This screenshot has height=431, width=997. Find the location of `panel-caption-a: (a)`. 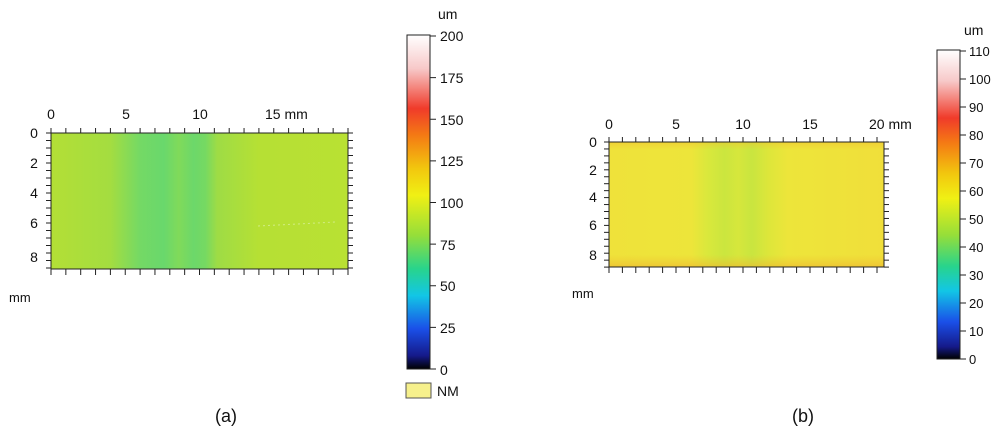

panel-caption-a: (a) is located at coordinates (226, 416).